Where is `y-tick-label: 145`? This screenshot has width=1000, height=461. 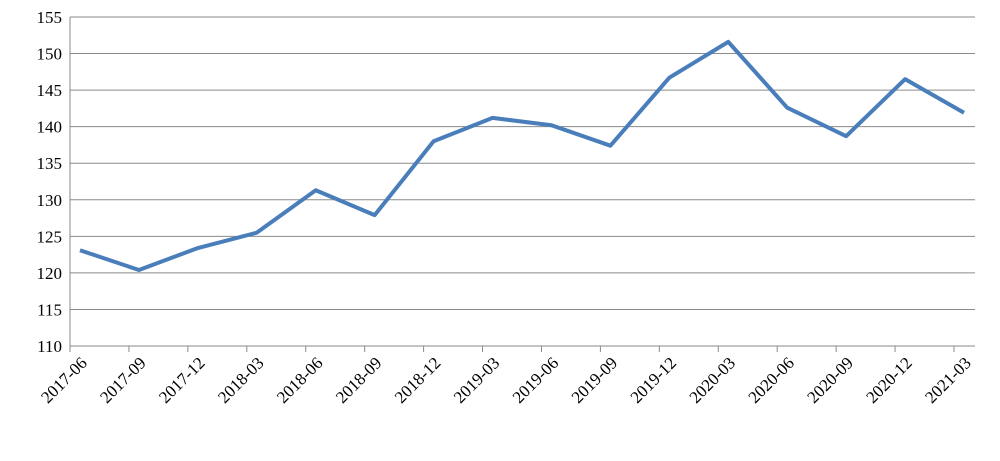 y-tick-label: 145 is located at coordinates (50, 90).